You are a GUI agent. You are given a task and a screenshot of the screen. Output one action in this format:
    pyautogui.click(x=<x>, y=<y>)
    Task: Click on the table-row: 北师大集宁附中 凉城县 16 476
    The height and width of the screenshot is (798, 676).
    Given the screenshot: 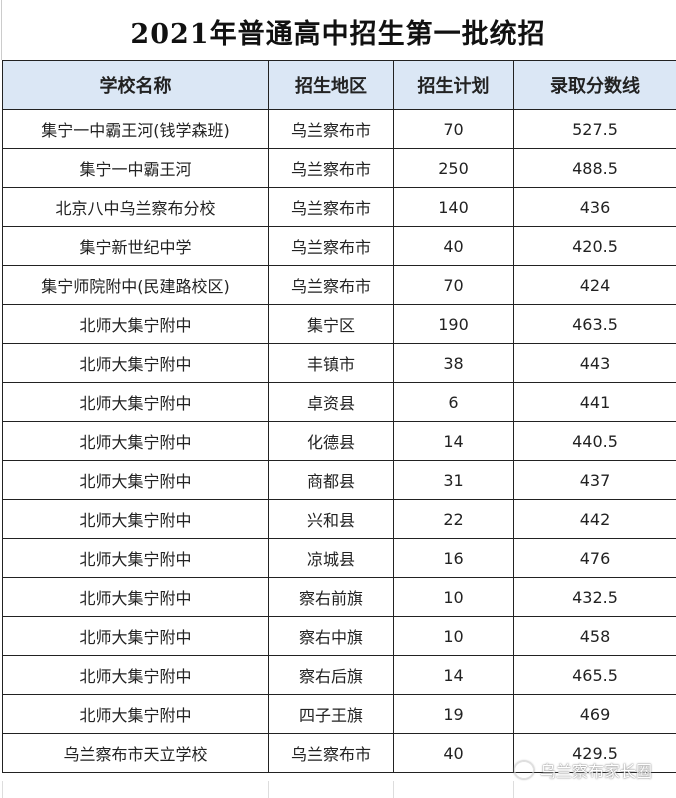 What is the action you would take?
    pyautogui.click(x=339, y=558)
    